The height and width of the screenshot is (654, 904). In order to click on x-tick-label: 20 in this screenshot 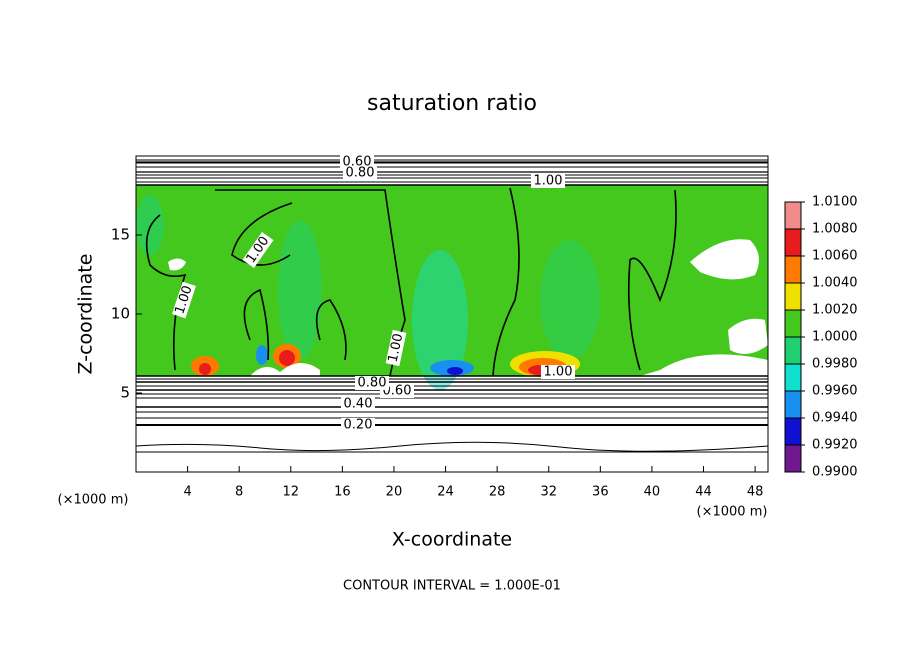, I will do `click(394, 492)`.